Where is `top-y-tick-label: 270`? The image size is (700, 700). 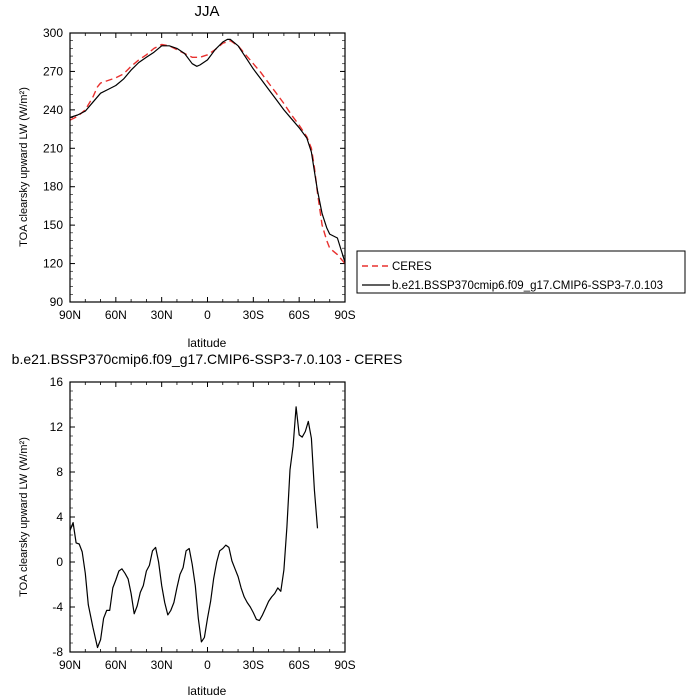
top-y-tick-label: 270 is located at coordinates (53, 71).